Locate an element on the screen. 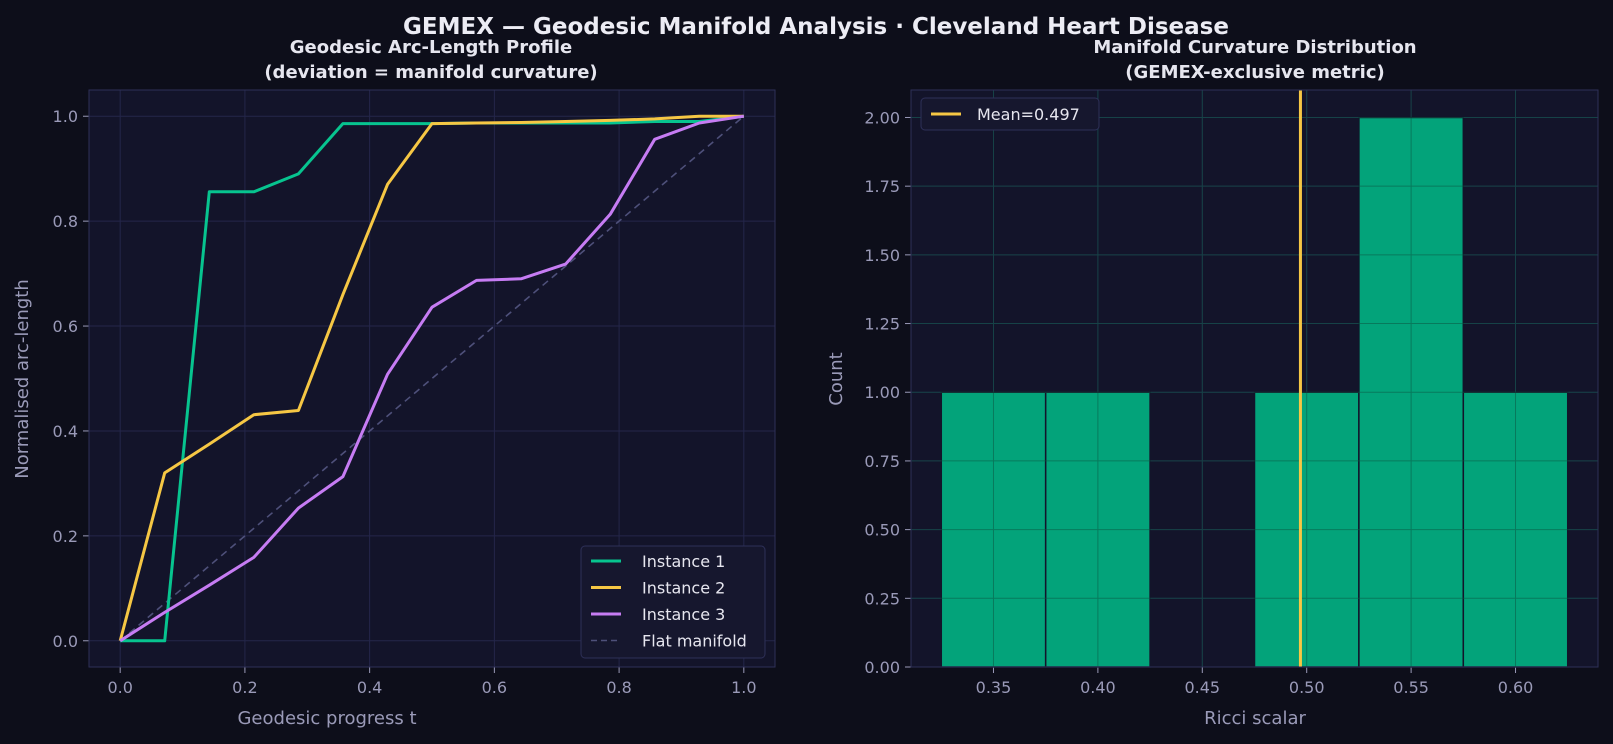 The image size is (1613, 744). legend-label-instance-1: Instance 1 is located at coordinates (683, 561).